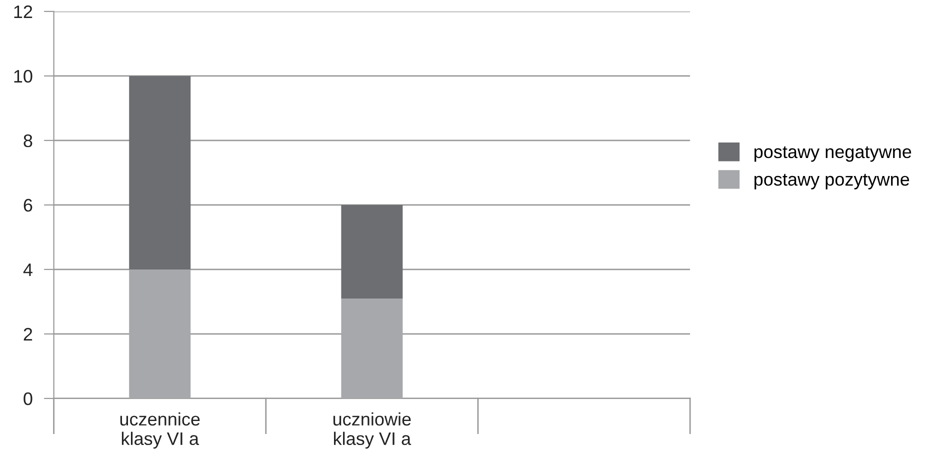 This screenshot has height=458, width=944. What do you see at coordinates (372, 430) in the screenshot?
I see `x-tick-label: uczniowie klasy VI a` at bounding box center [372, 430].